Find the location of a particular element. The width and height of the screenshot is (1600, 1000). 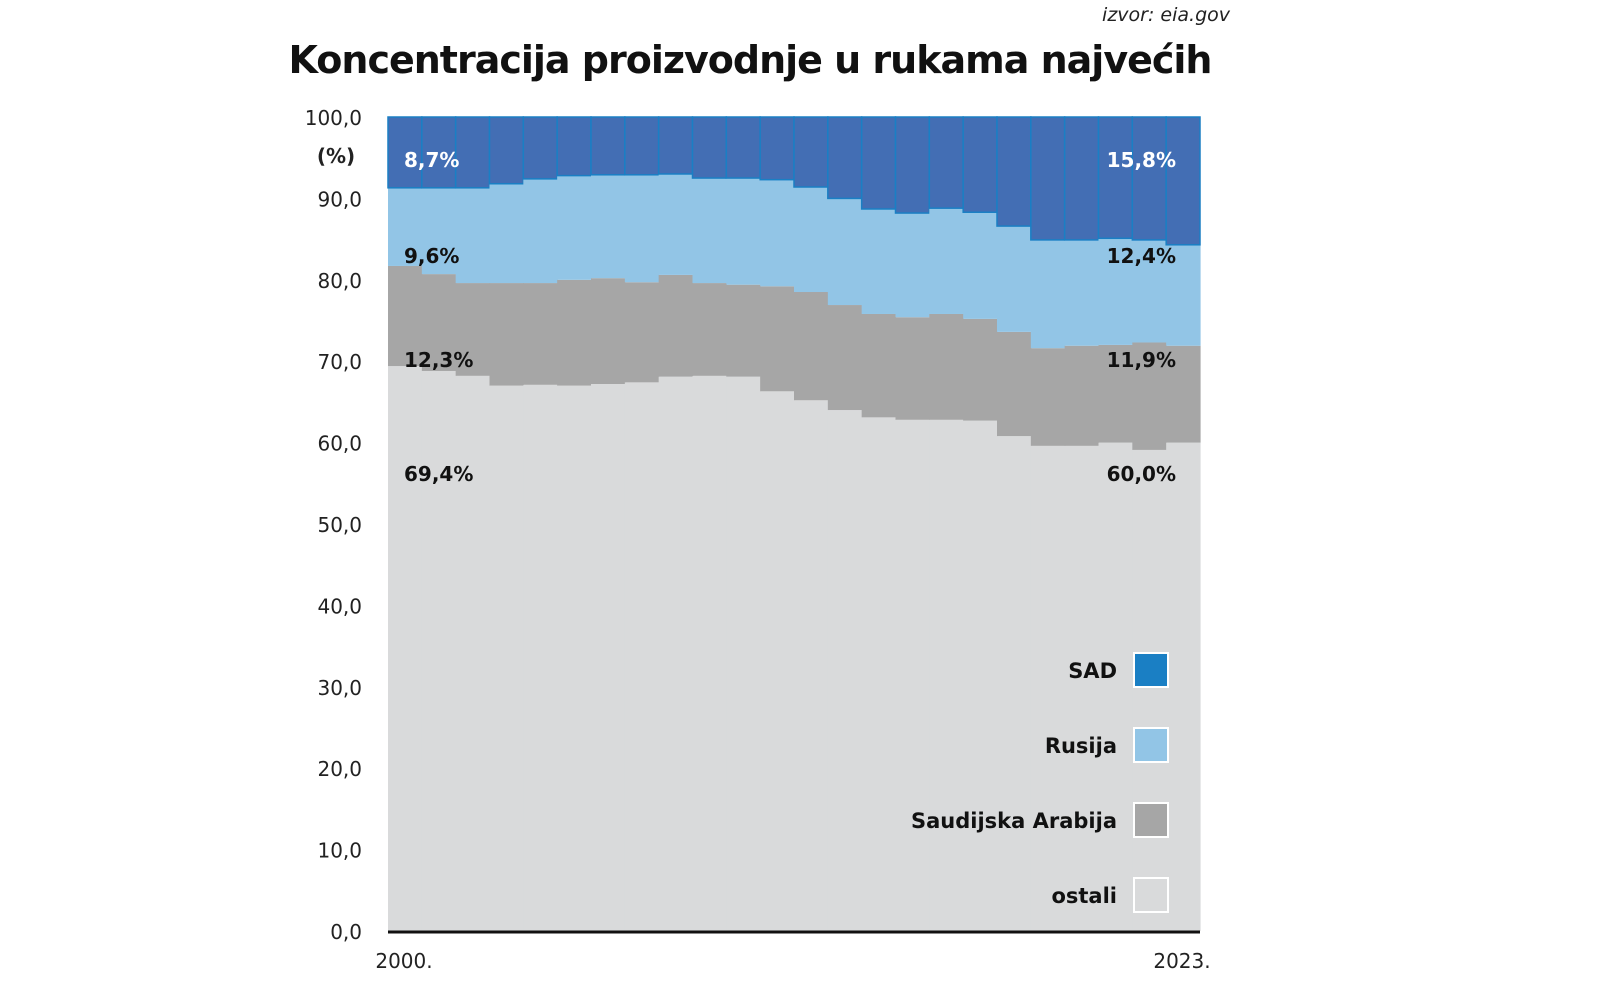

bar-sad-2009 is located at coordinates (709, 147).